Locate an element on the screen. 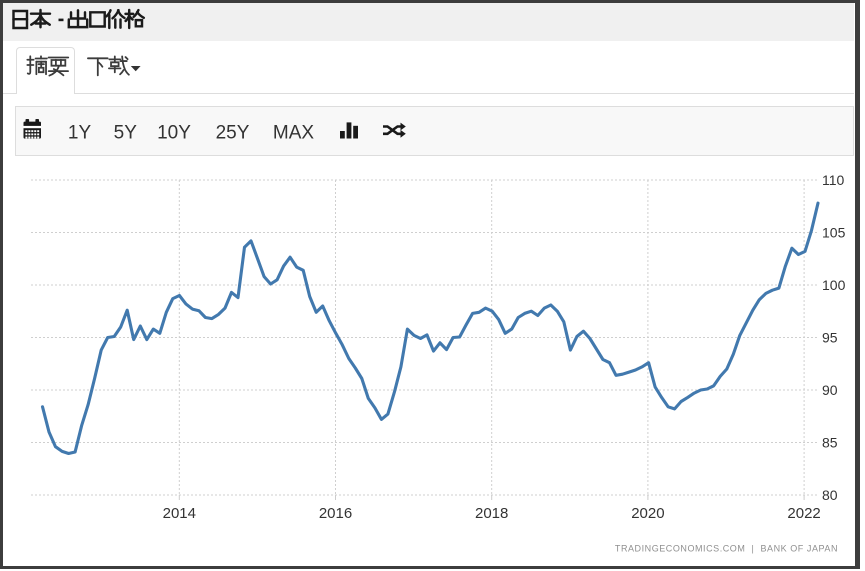 Image resolution: width=865 pixels, height=571 pixels. svg-text: 2020 is located at coordinates (647, 513).